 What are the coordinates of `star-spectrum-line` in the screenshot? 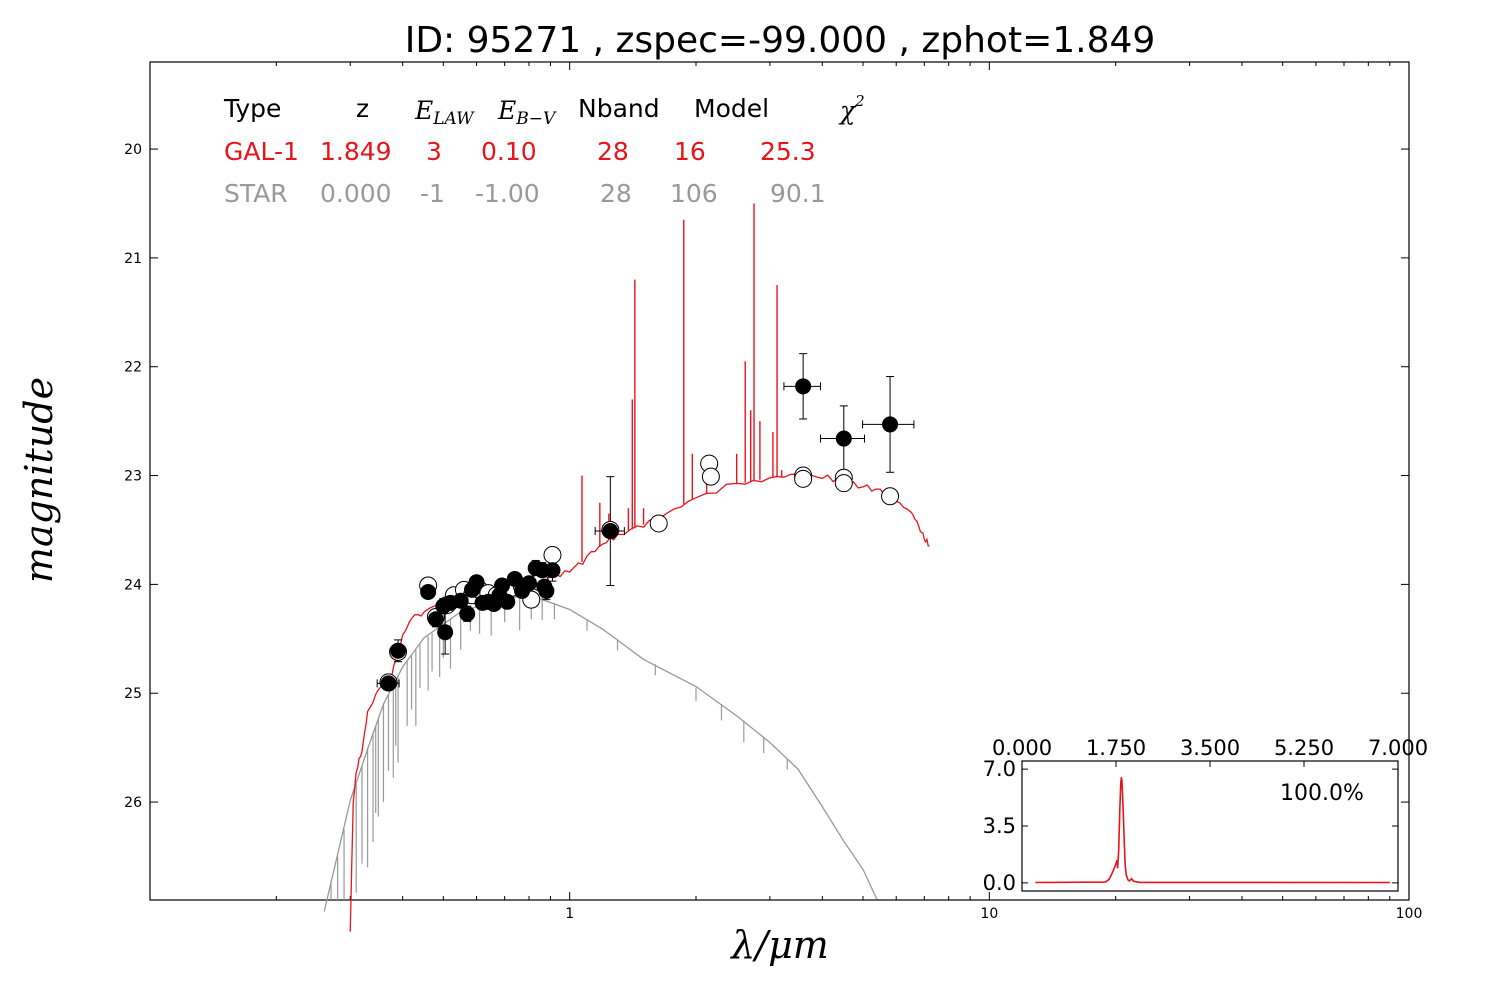 It's located at (600, 754).